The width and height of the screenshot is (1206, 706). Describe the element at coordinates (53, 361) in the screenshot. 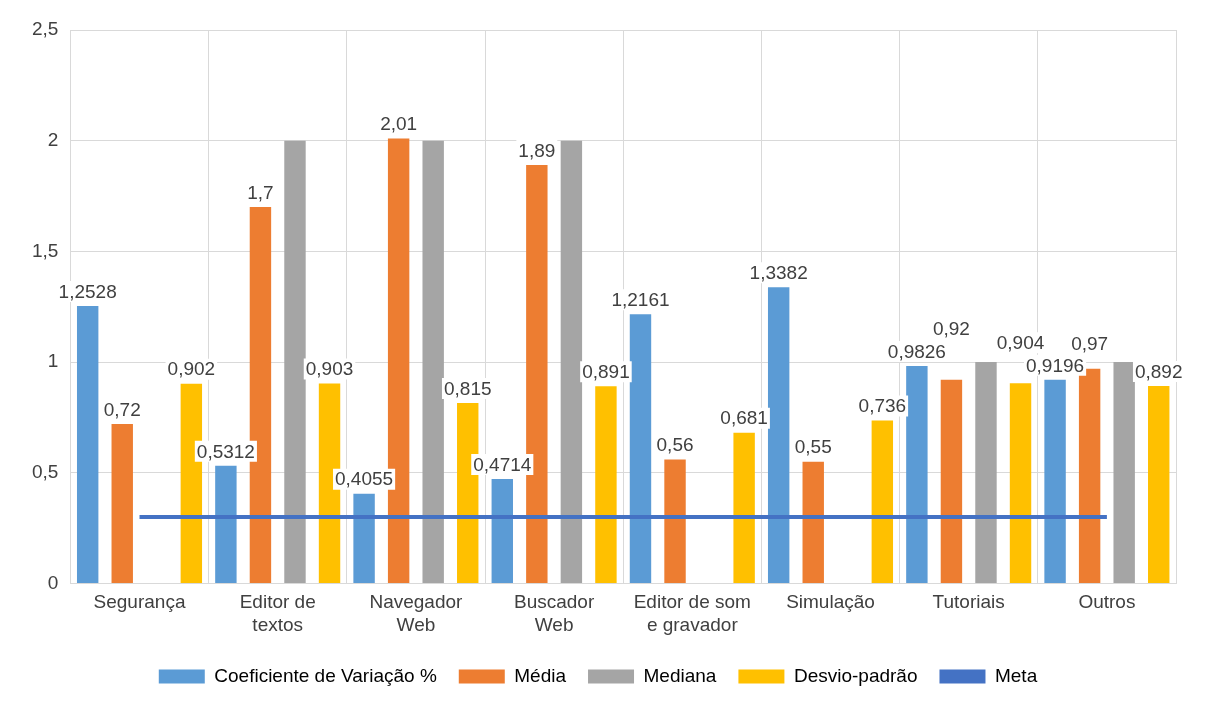

I see `y-tick-label: 1` at that location.